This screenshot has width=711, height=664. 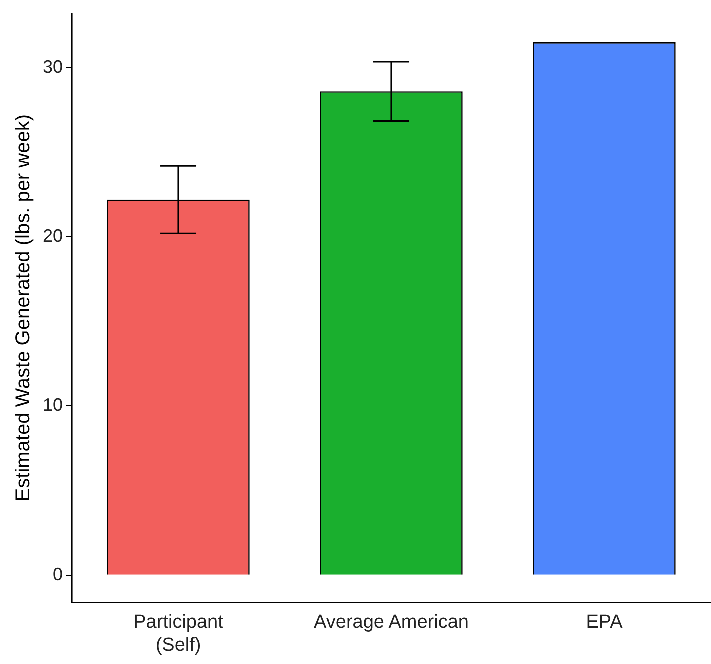 What do you see at coordinates (605, 623) in the screenshot?
I see `x-tick-label: EPA` at bounding box center [605, 623].